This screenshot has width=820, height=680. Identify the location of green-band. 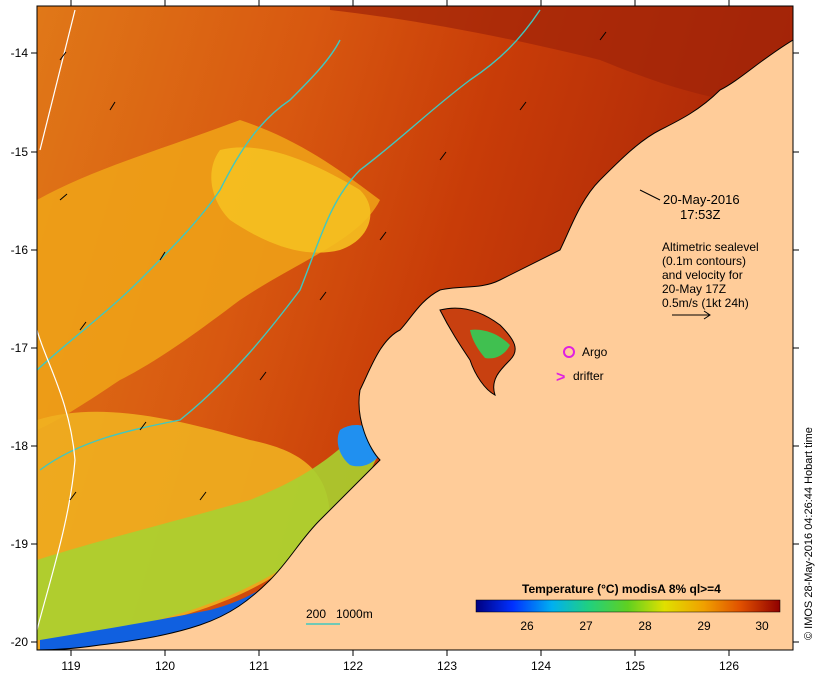
(208, 535).